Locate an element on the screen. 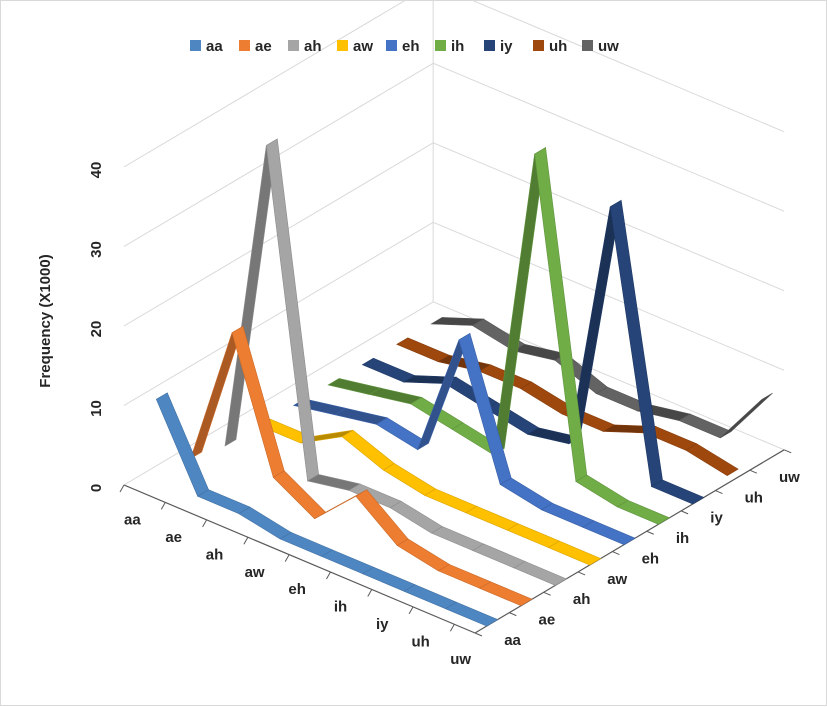 This screenshot has width=827, height=707. legend-label: ah is located at coordinates (313, 46).